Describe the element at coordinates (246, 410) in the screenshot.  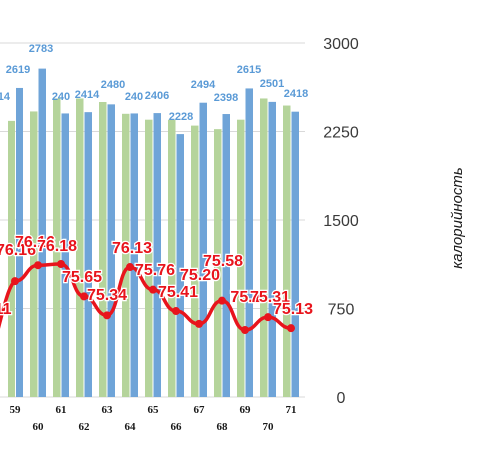
I see `x-tick-label: 69` at that location.